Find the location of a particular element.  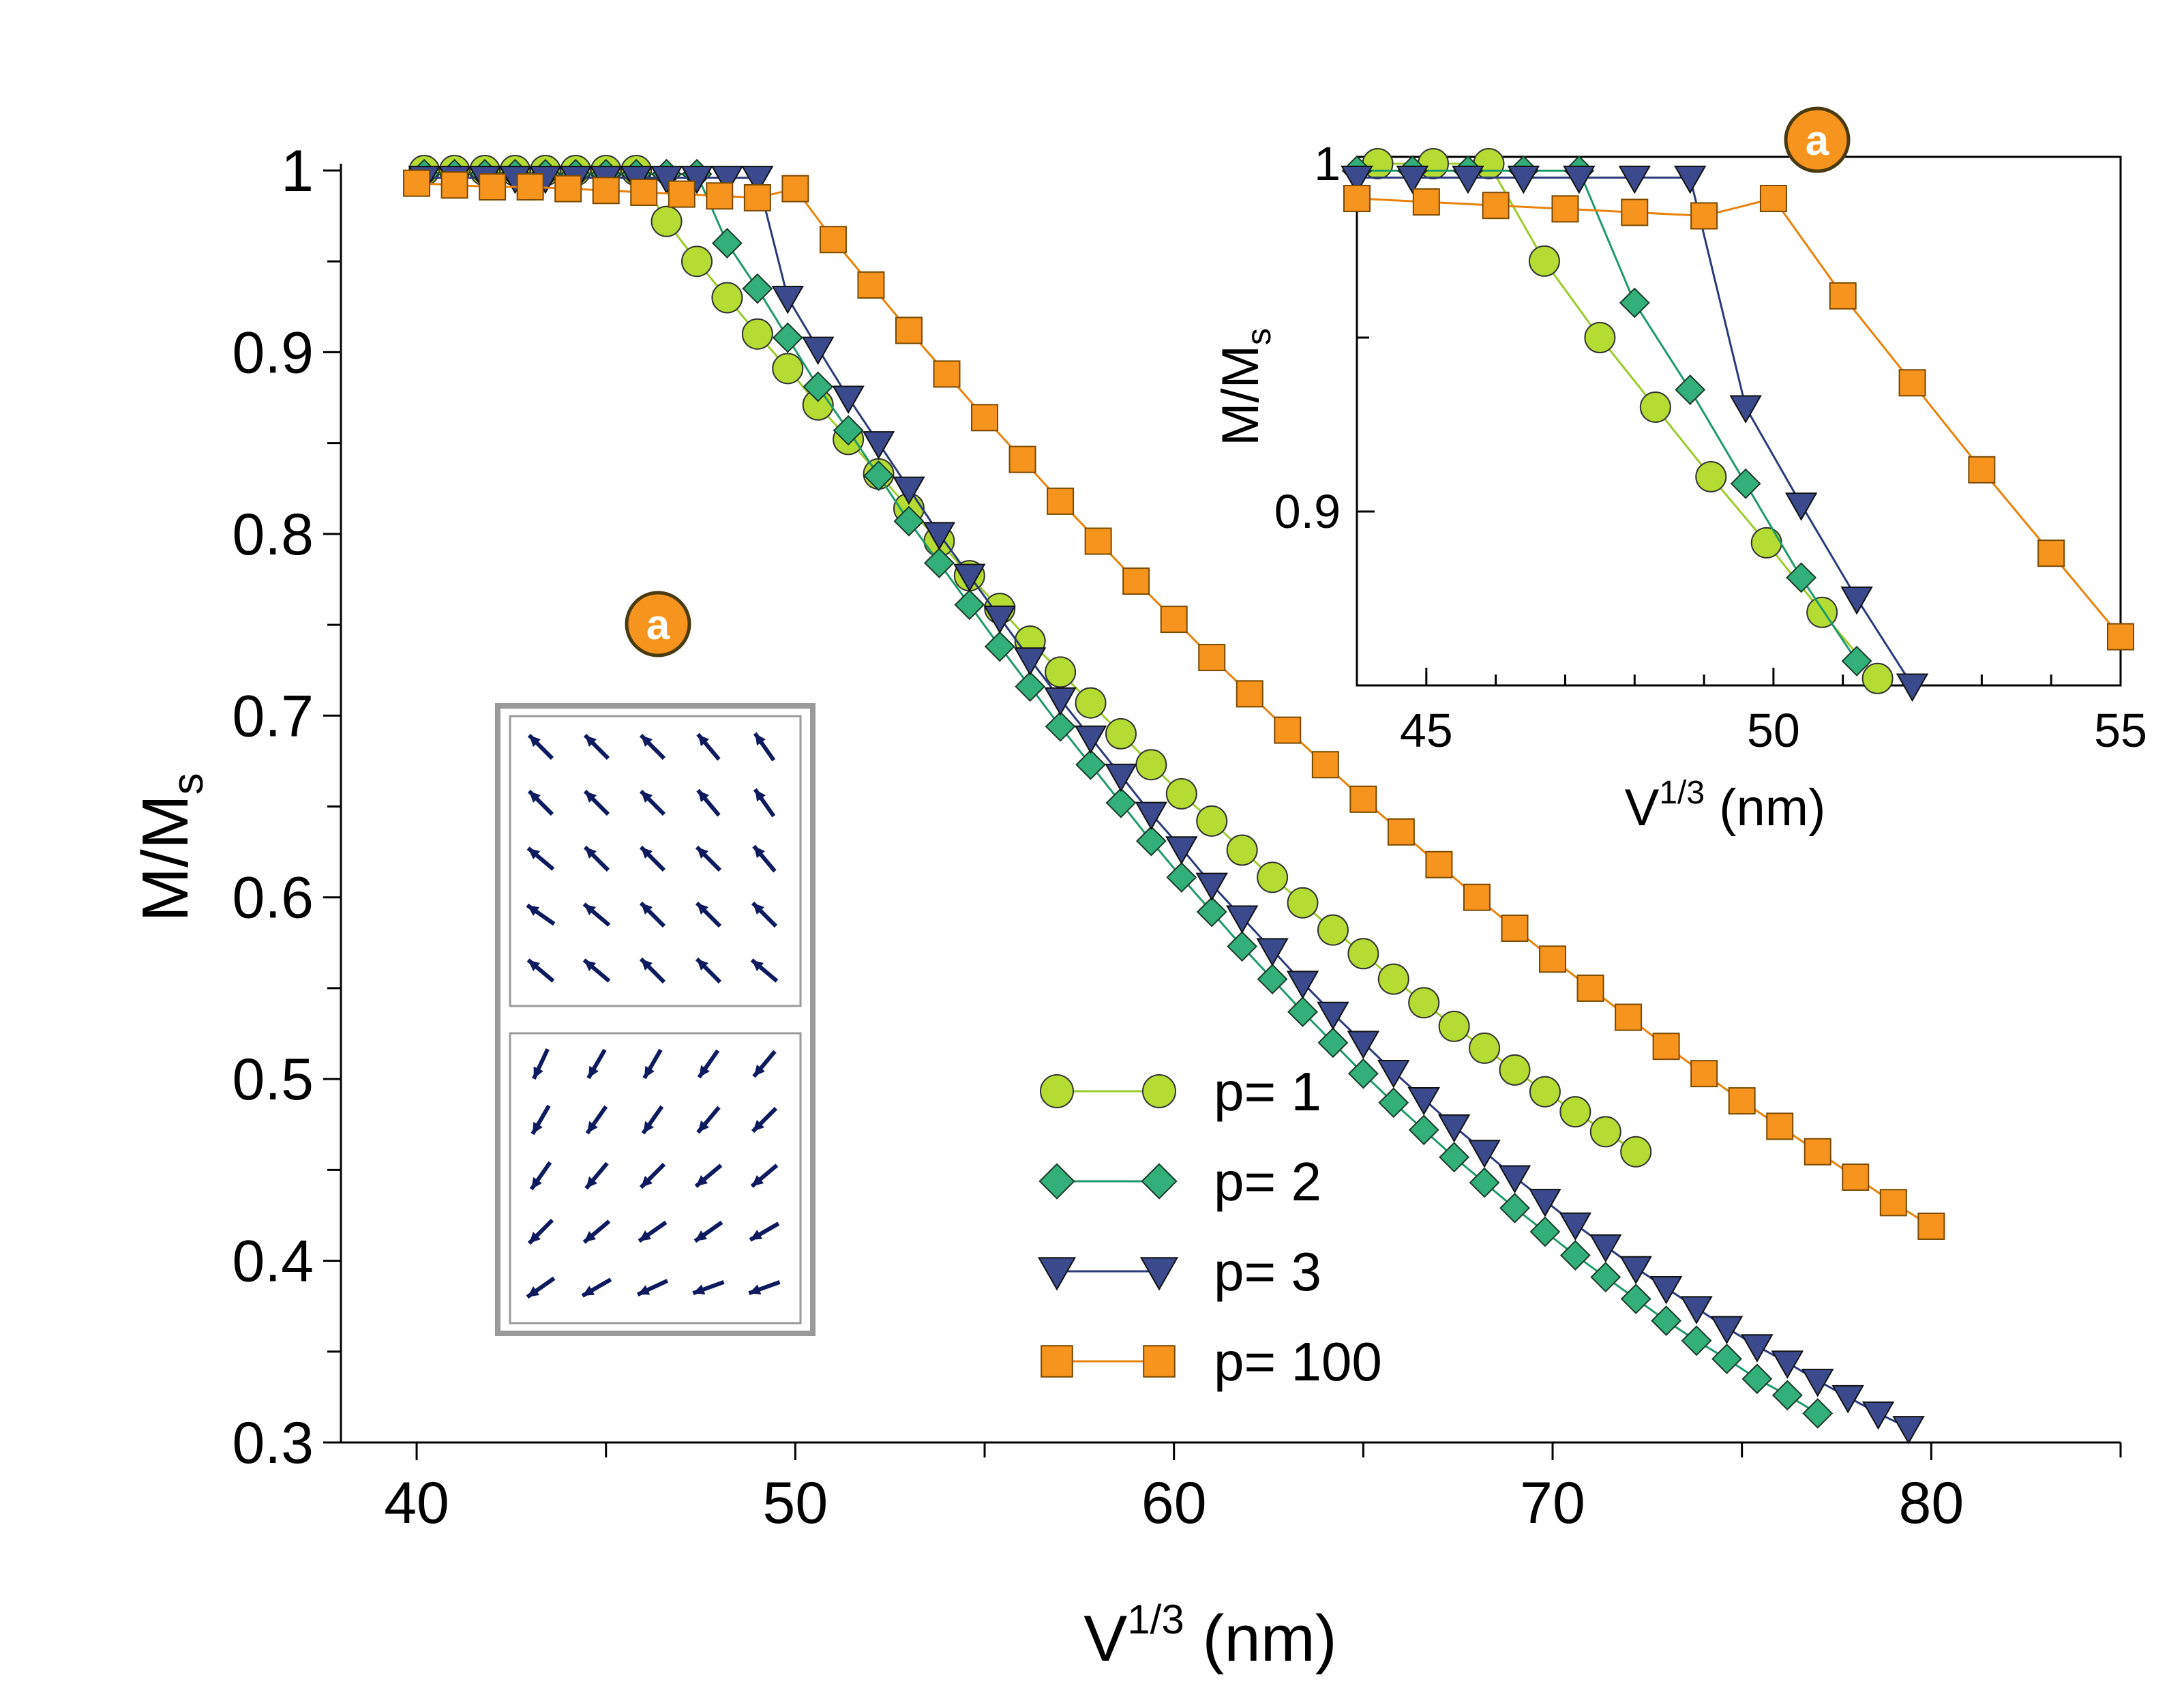

inset-x-axis-label: V1/3 (nm) is located at coordinates (1725, 806).